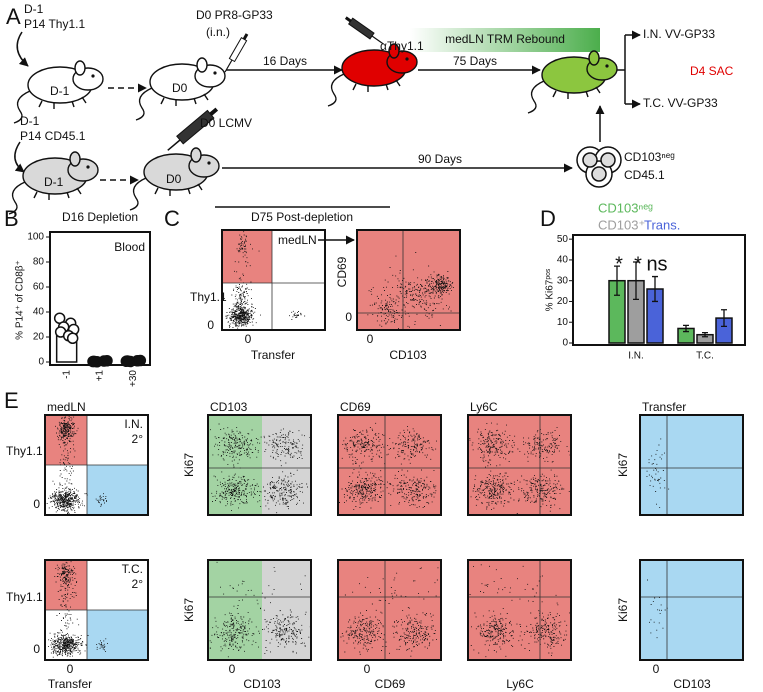  Describe the element at coordinates (11, 400) in the screenshot. I see `panel-label: E` at that location.